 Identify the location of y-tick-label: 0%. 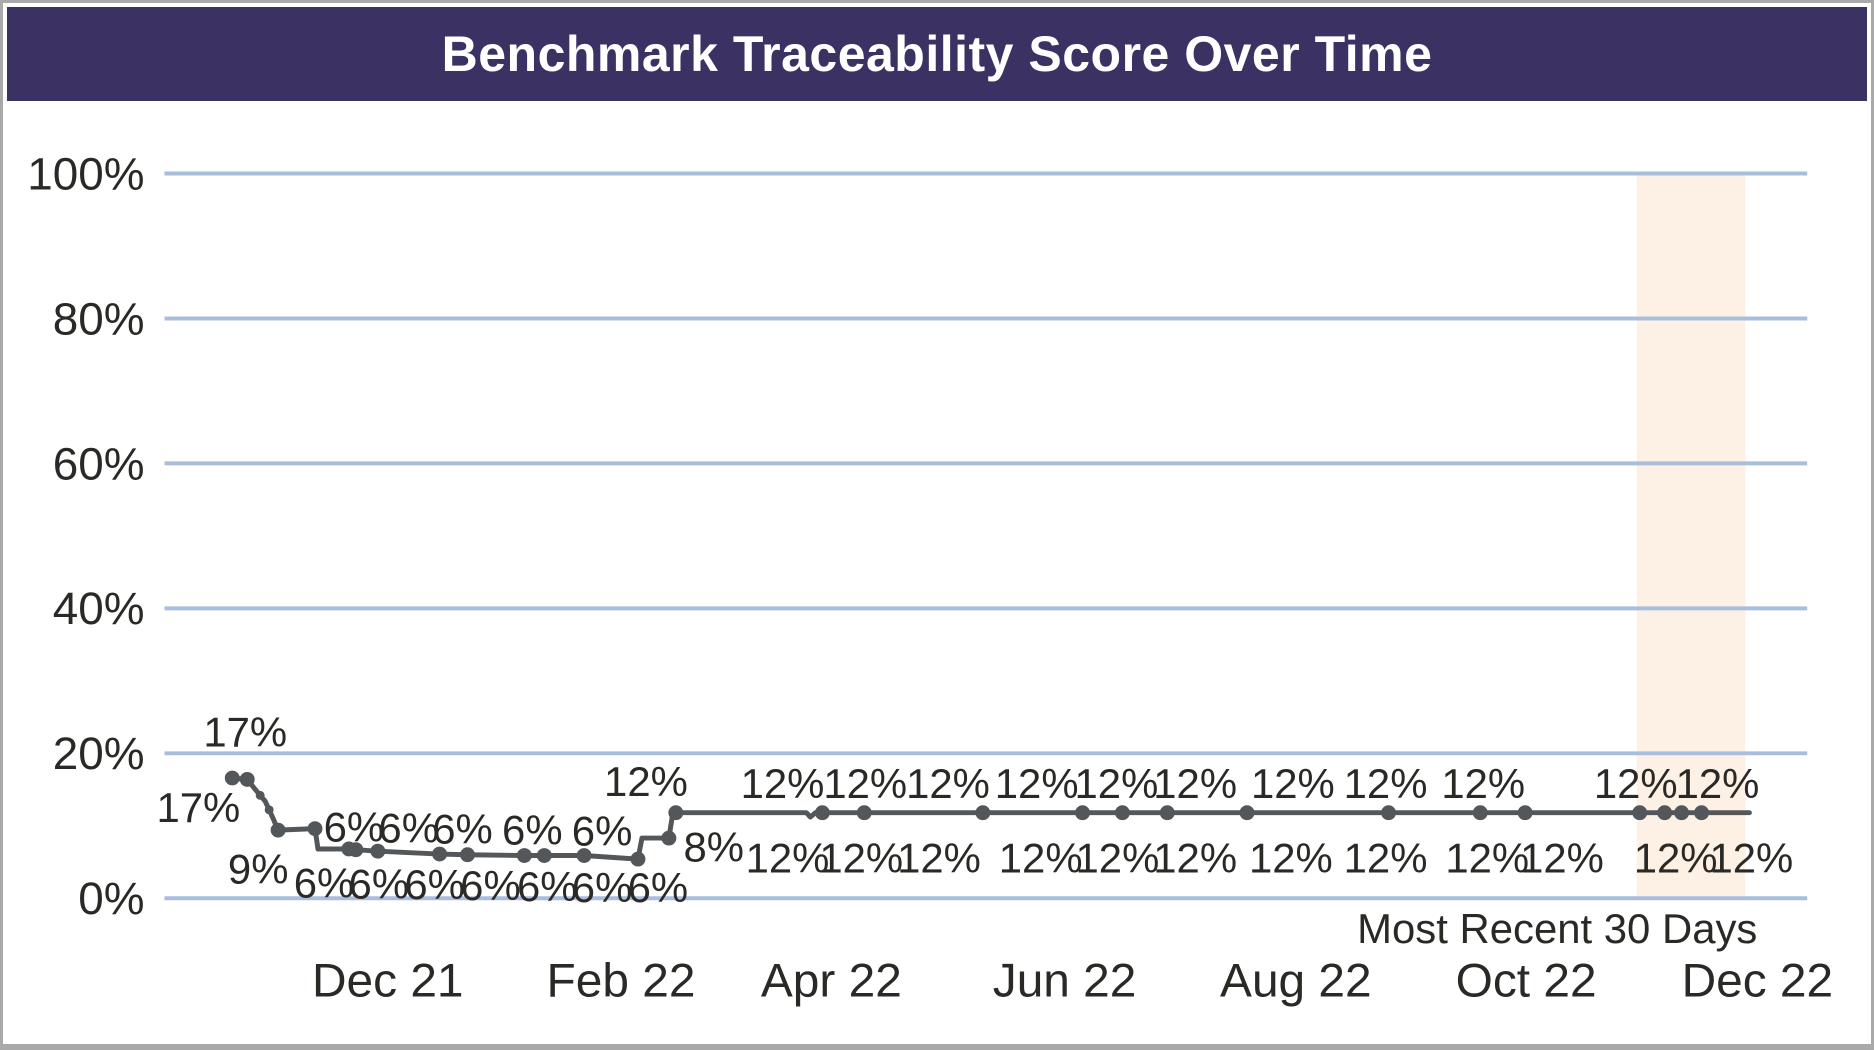
(111, 898).